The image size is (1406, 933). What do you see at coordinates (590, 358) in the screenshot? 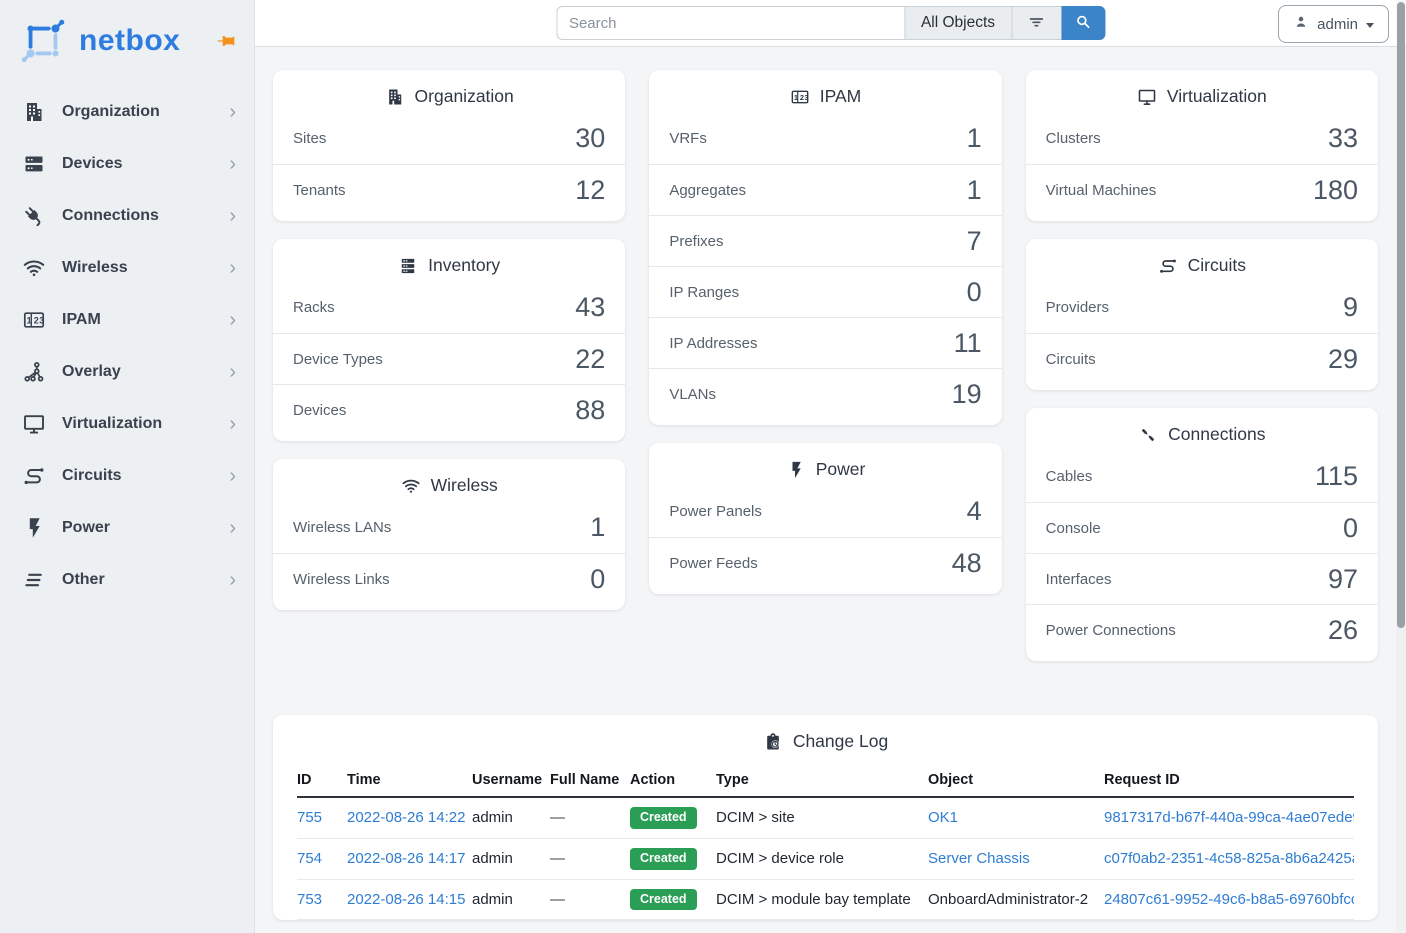
I see `stat-value-link: 22` at bounding box center [590, 358].